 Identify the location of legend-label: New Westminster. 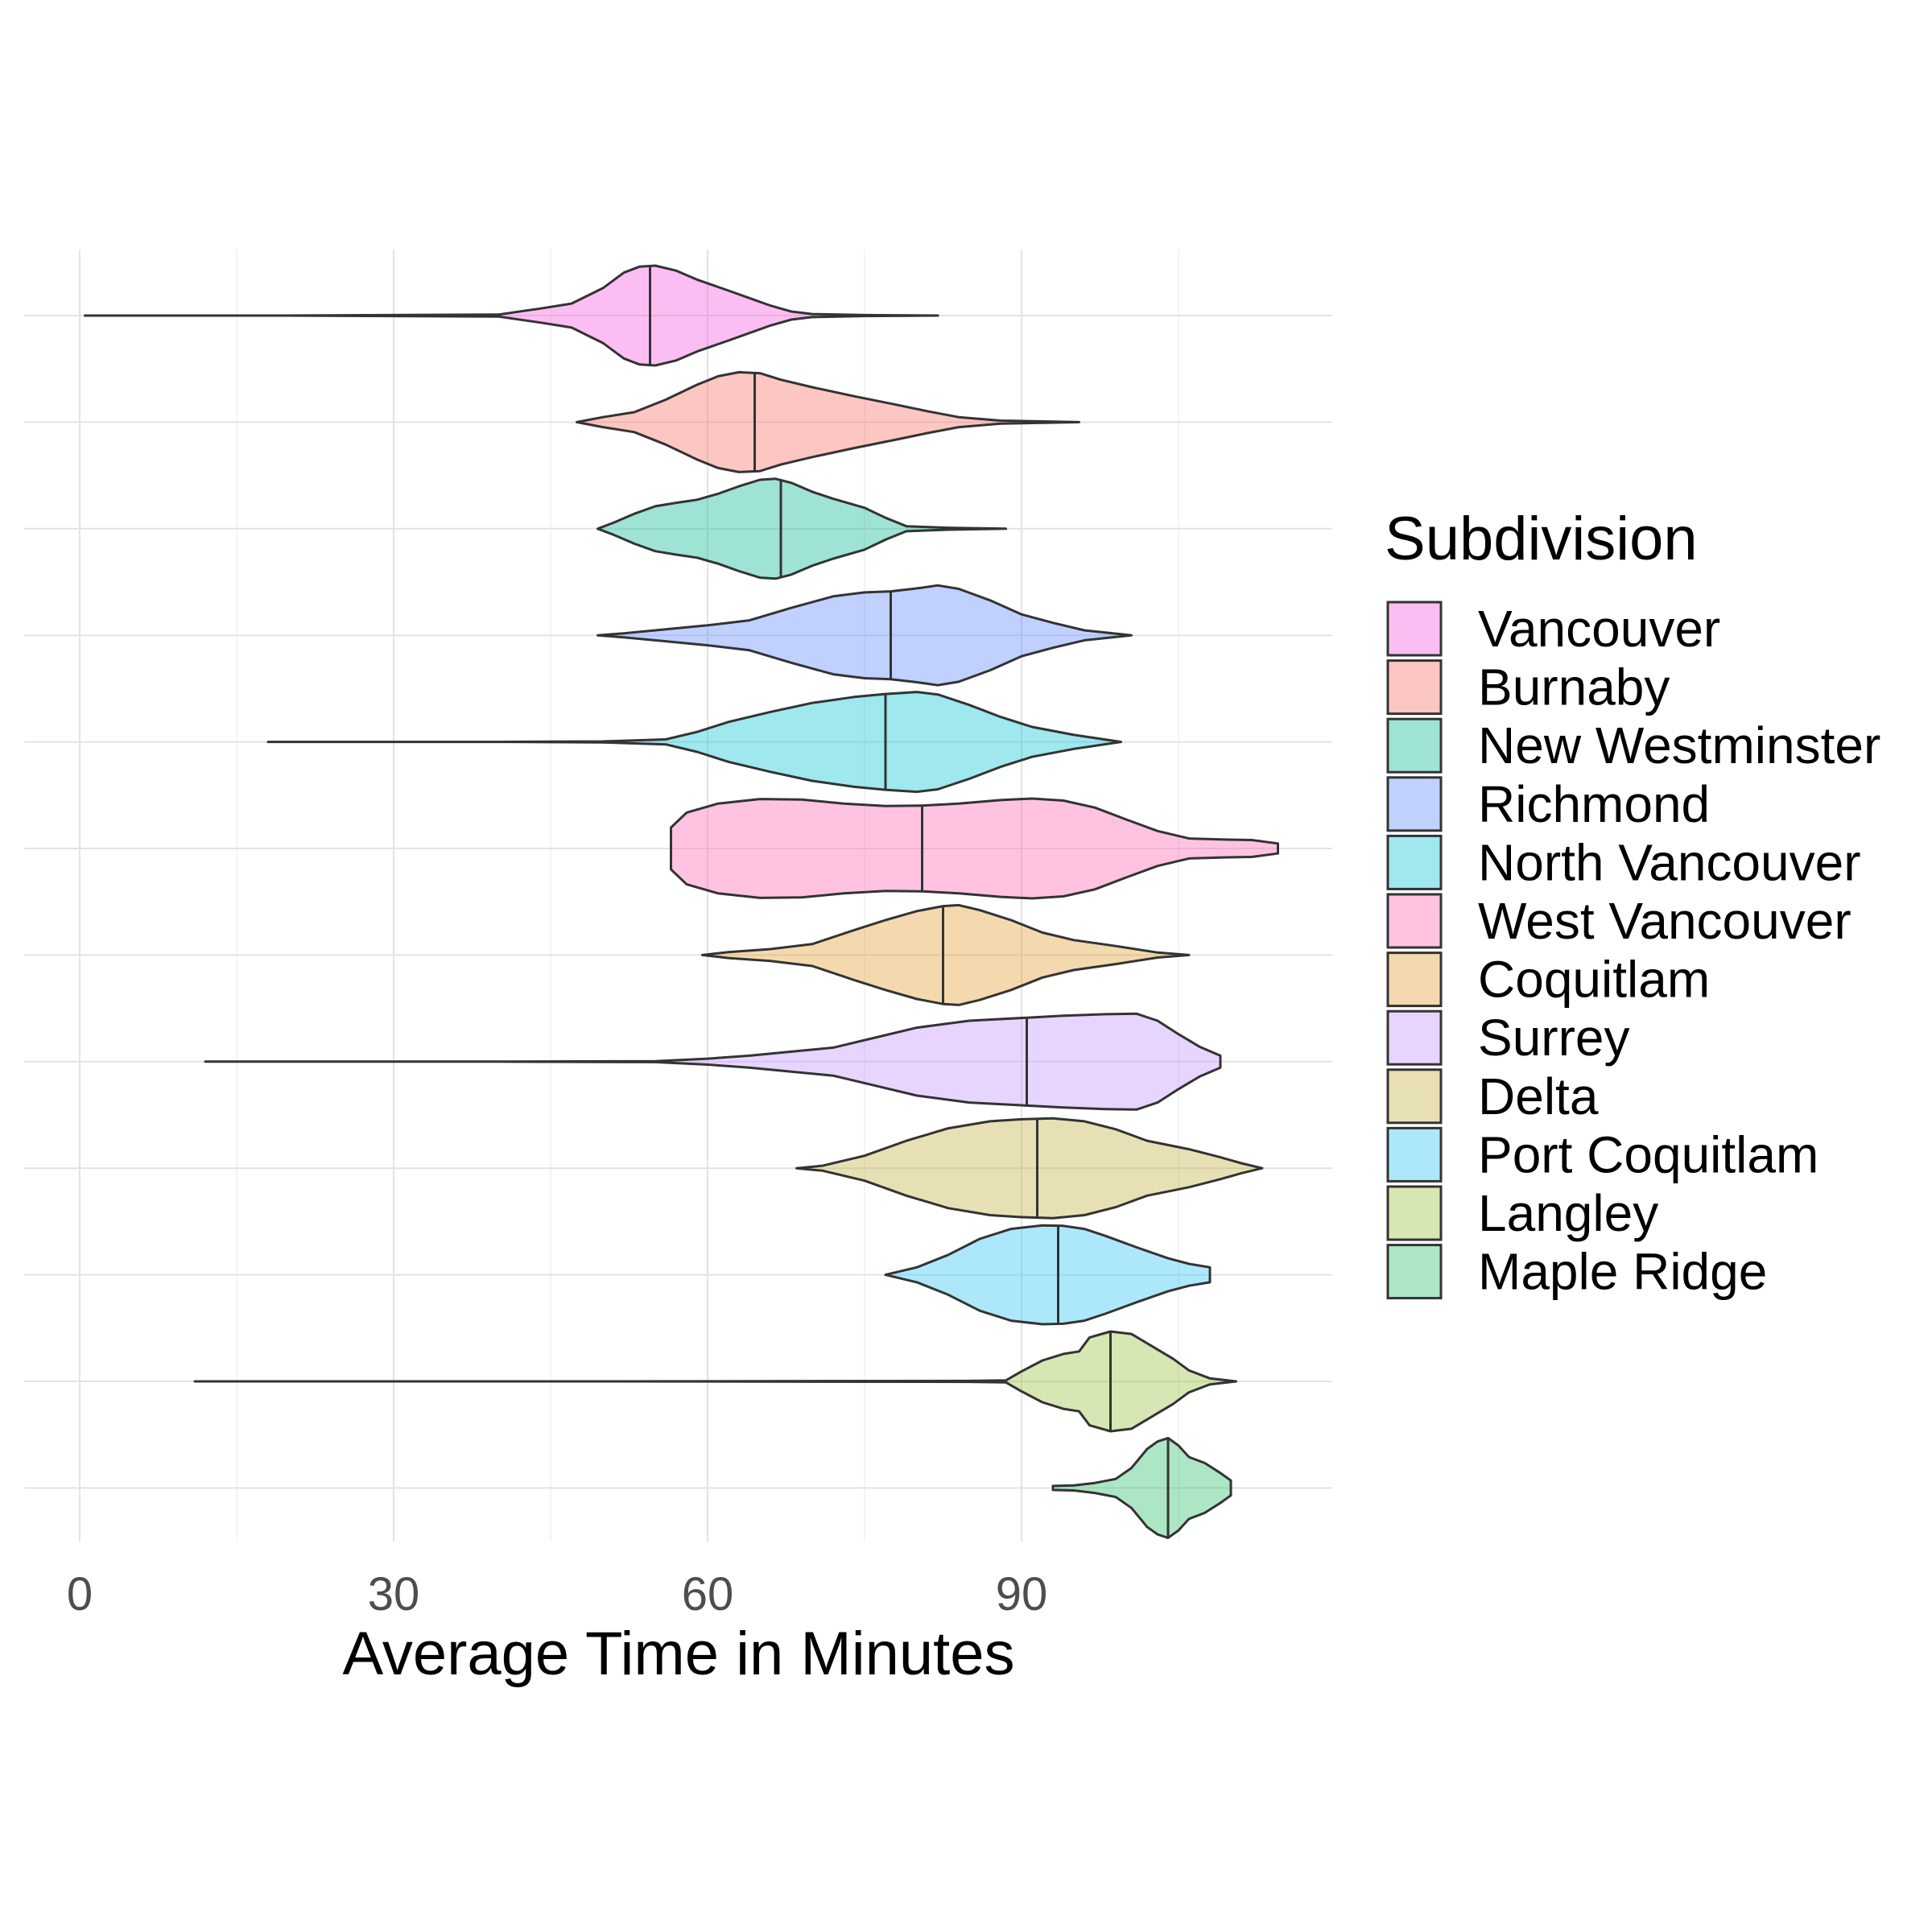
(1679, 745).